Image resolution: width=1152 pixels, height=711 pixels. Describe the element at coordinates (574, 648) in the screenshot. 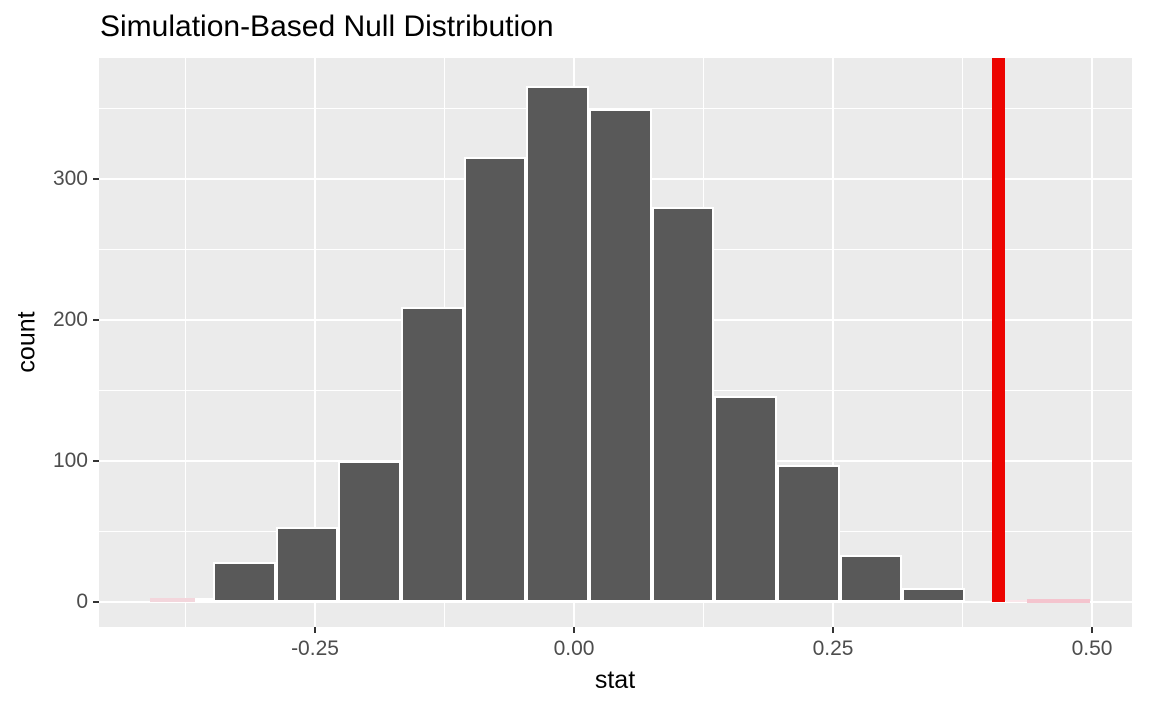

I see `x-tick-label: 0.00` at that location.